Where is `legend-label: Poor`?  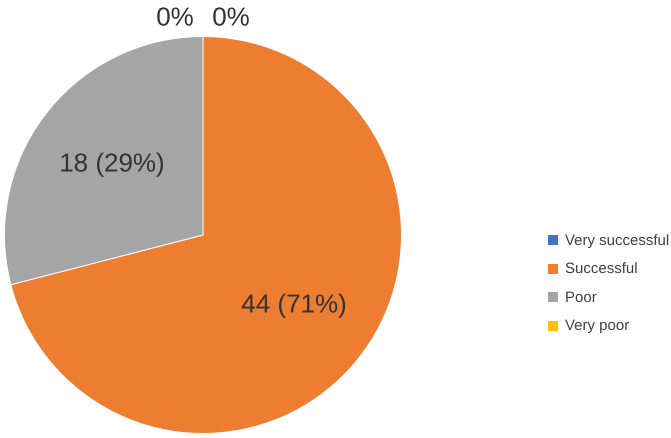
legend-label: Poor is located at coordinates (581, 297).